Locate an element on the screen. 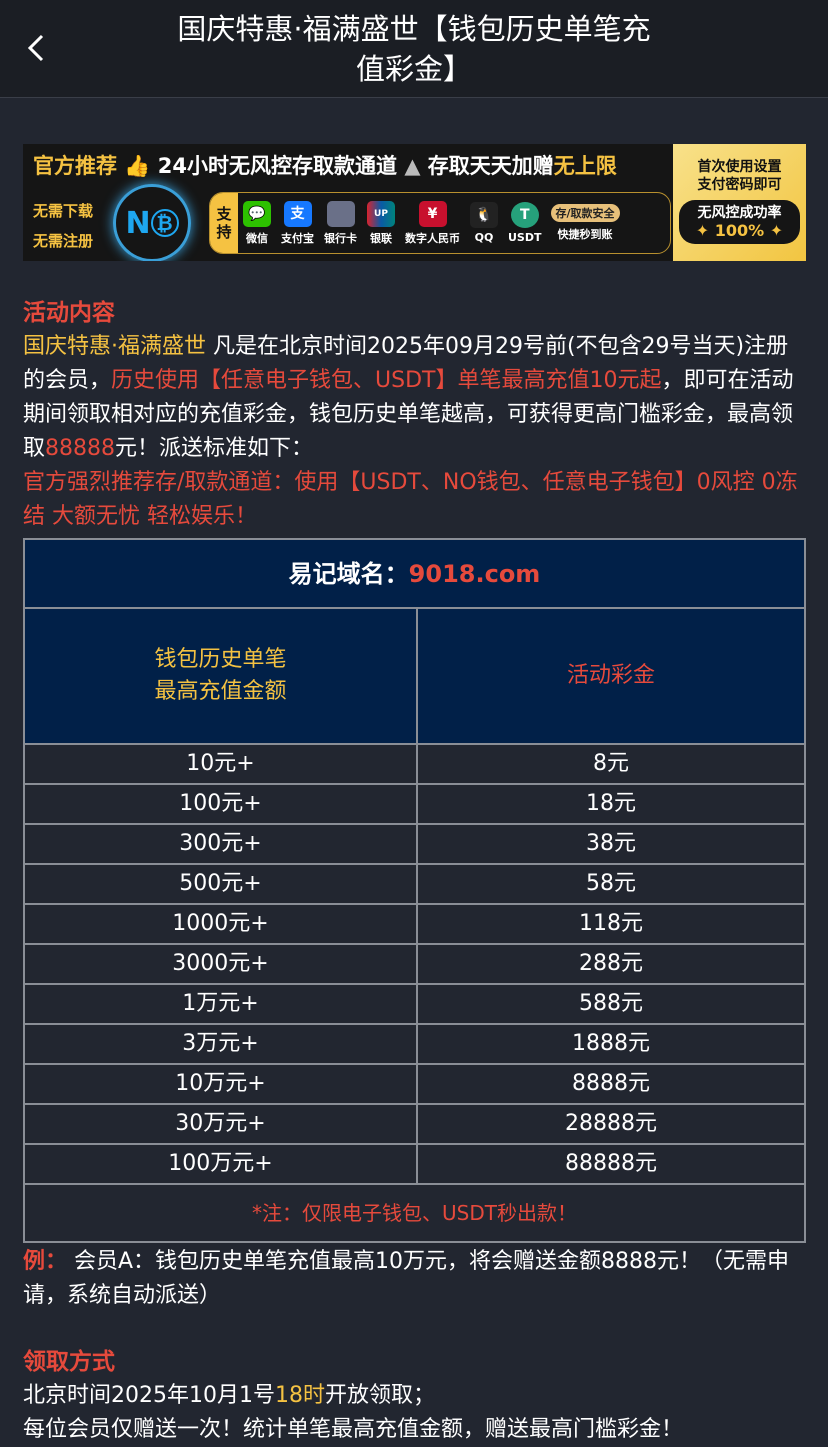 The height and width of the screenshot is (1447, 828). domain-row: 易记域名：9018.com is located at coordinates (414, 573).